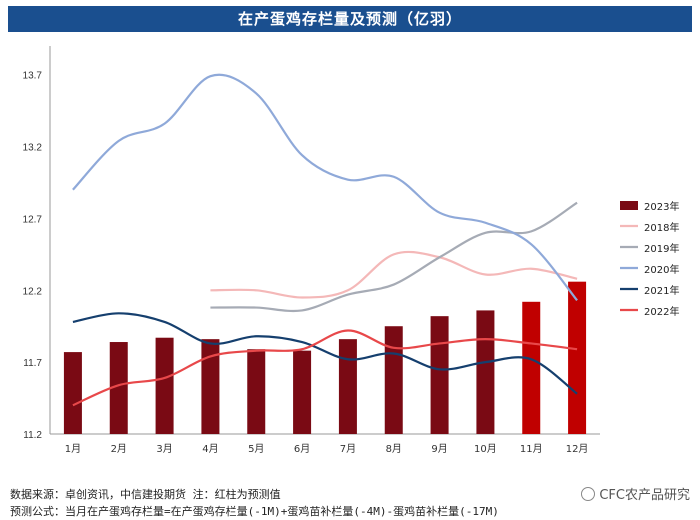 Image resolution: width=700 pixels, height=520 pixels. I want to click on legend-swatch-2023, so click(629, 205).